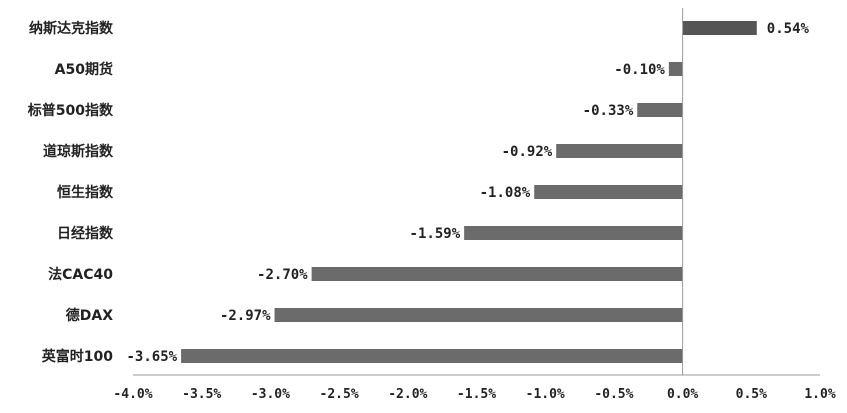 The width and height of the screenshot is (847, 413). Describe the element at coordinates (639, 70) in the screenshot. I see `value-label-1: -0.10%` at that location.